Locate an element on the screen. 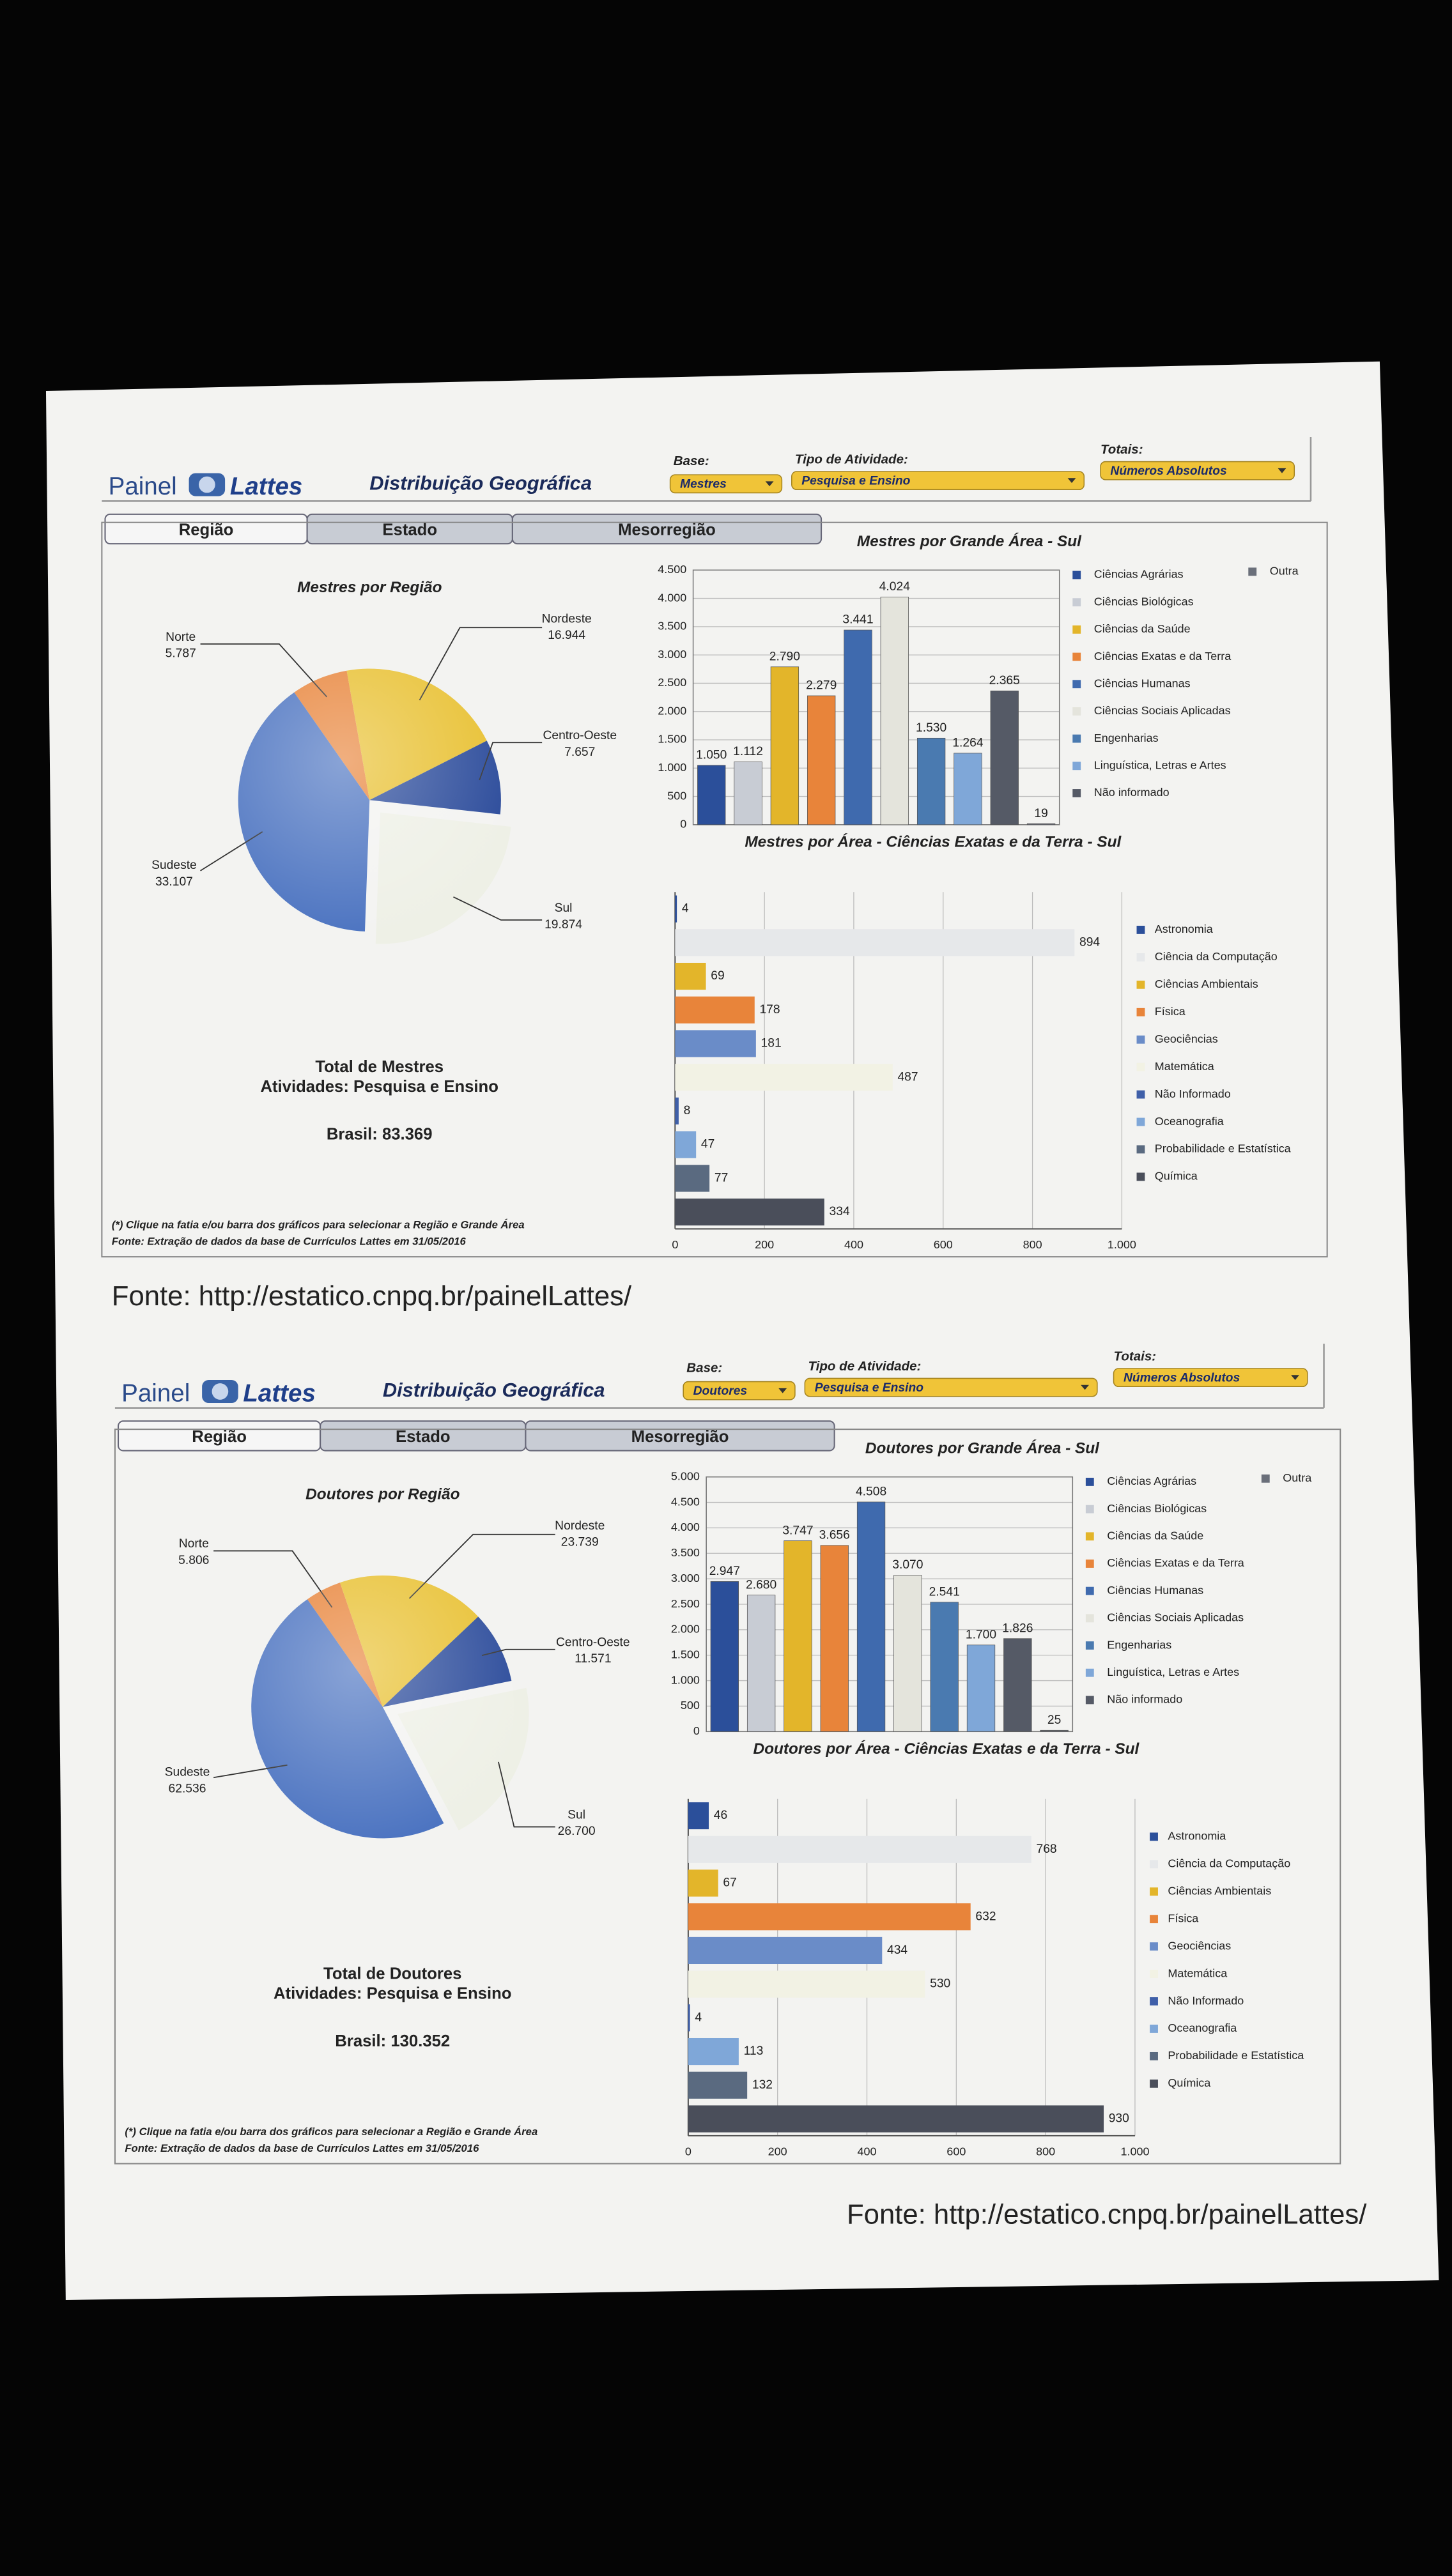 The image size is (1452, 2576). bar-value-label: 25 is located at coordinates (1054, 1720).